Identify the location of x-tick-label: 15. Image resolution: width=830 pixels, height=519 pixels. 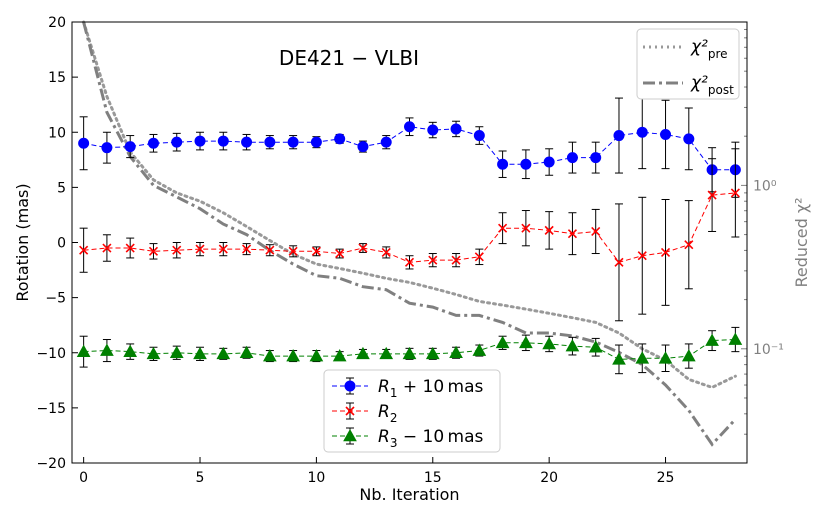
(433, 478).